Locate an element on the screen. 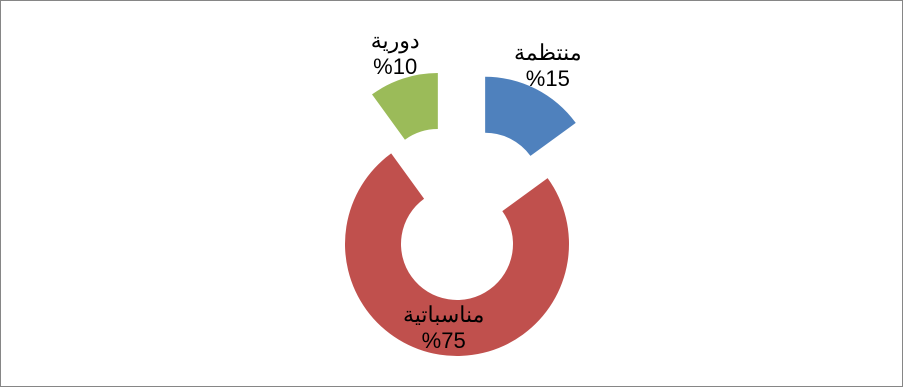 Image resolution: width=903 pixels, height=388 pixels. slice-category-label: دورية is located at coordinates (395, 41).